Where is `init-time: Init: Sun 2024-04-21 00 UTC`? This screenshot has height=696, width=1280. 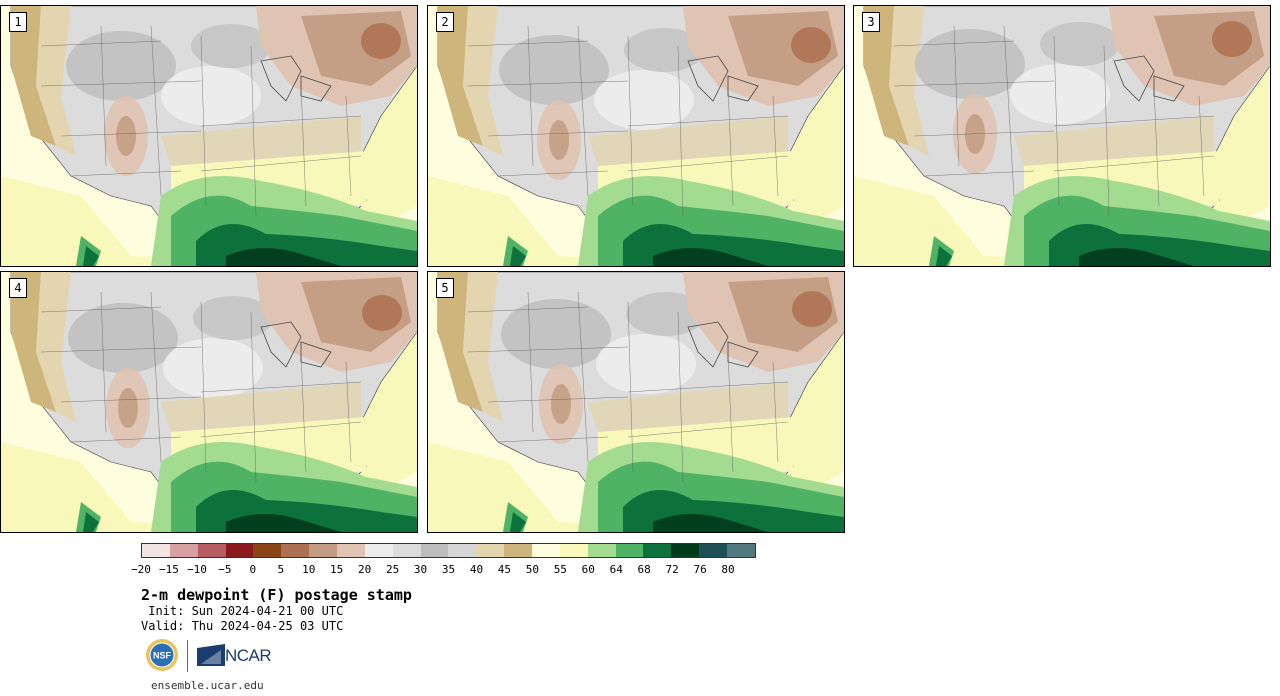
init-time: Init: Sun 2024-04-21 00 UTC is located at coordinates (242, 611).